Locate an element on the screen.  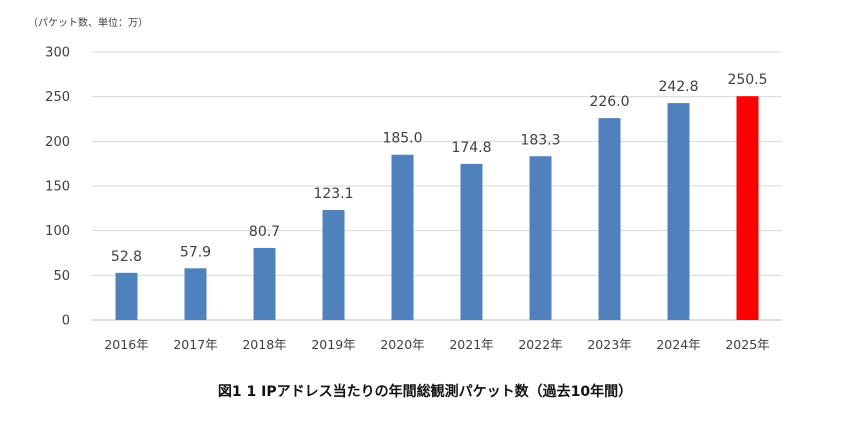
x-tick-label: 2022年 is located at coordinates (540, 344).